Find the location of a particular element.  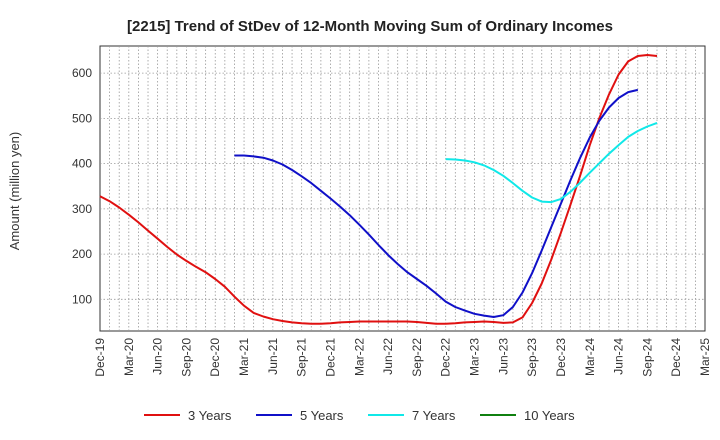

legend-label: 10 Years is located at coordinates (549, 415).